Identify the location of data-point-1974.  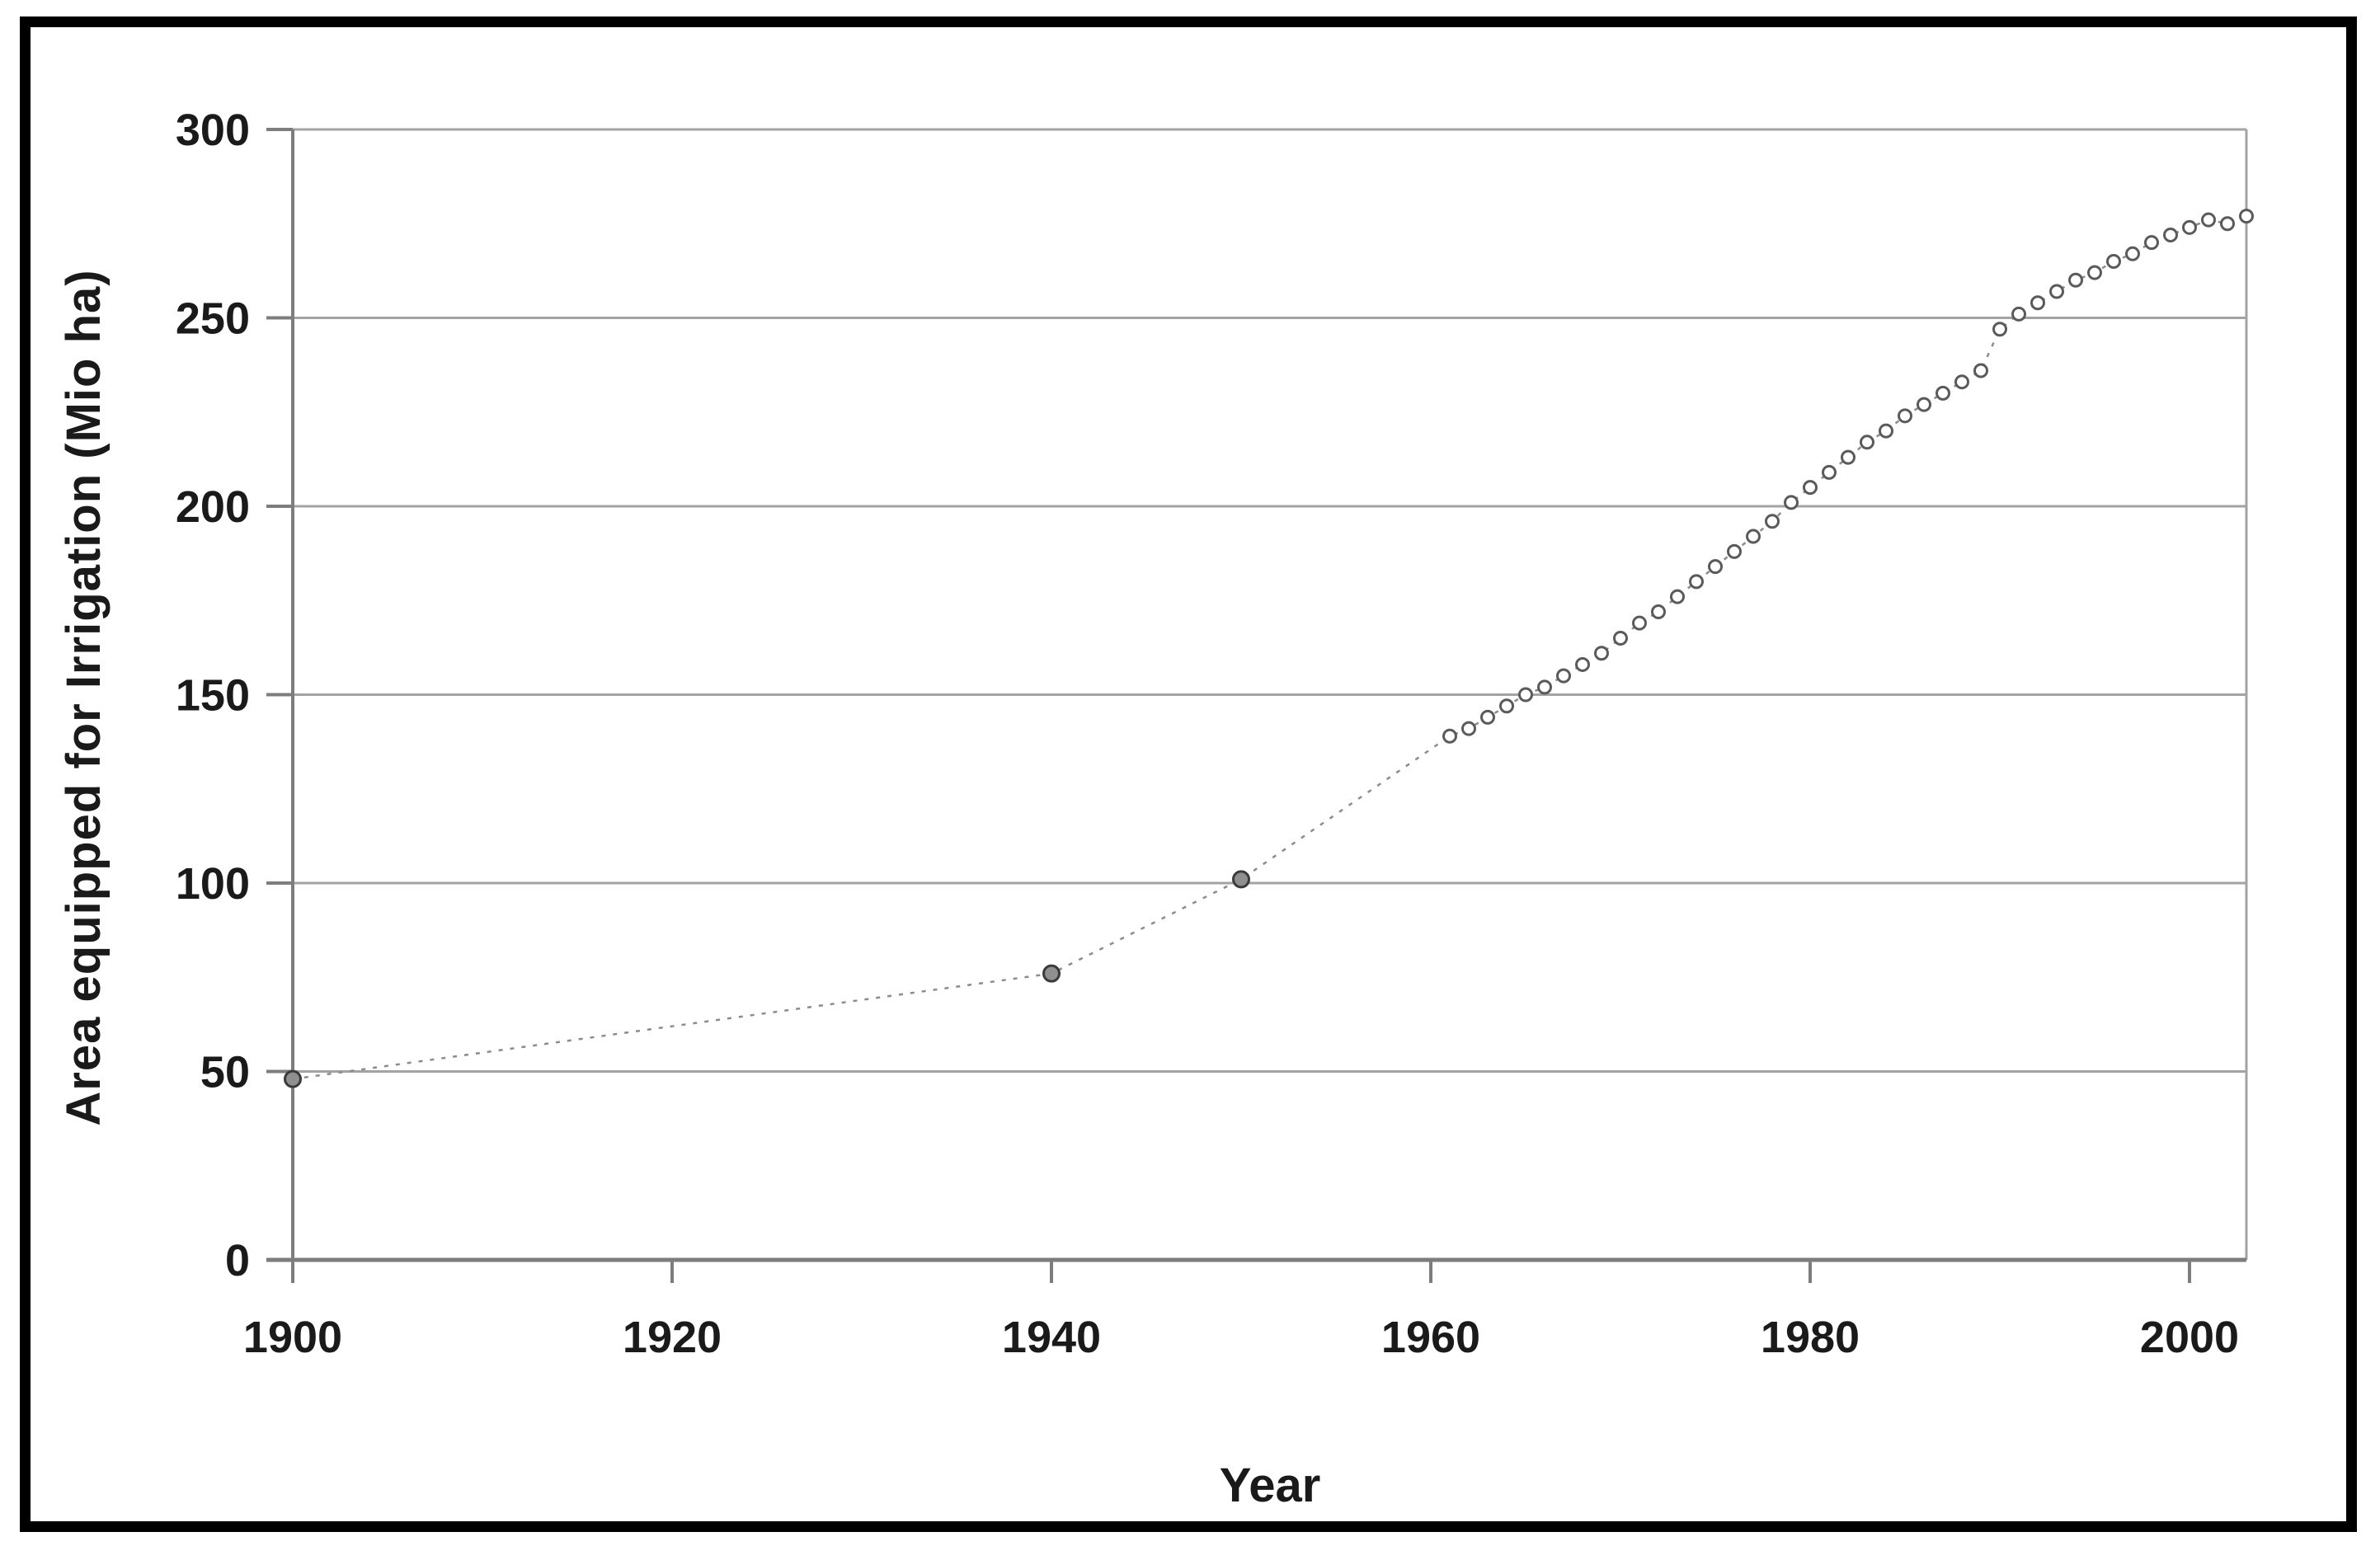
(1696, 582).